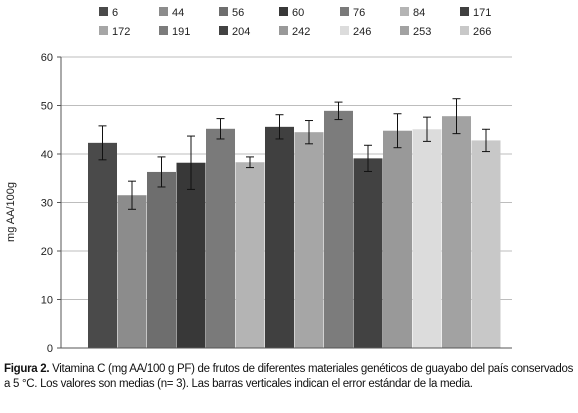  I want to click on legend-label-60: 60, so click(298, 13).